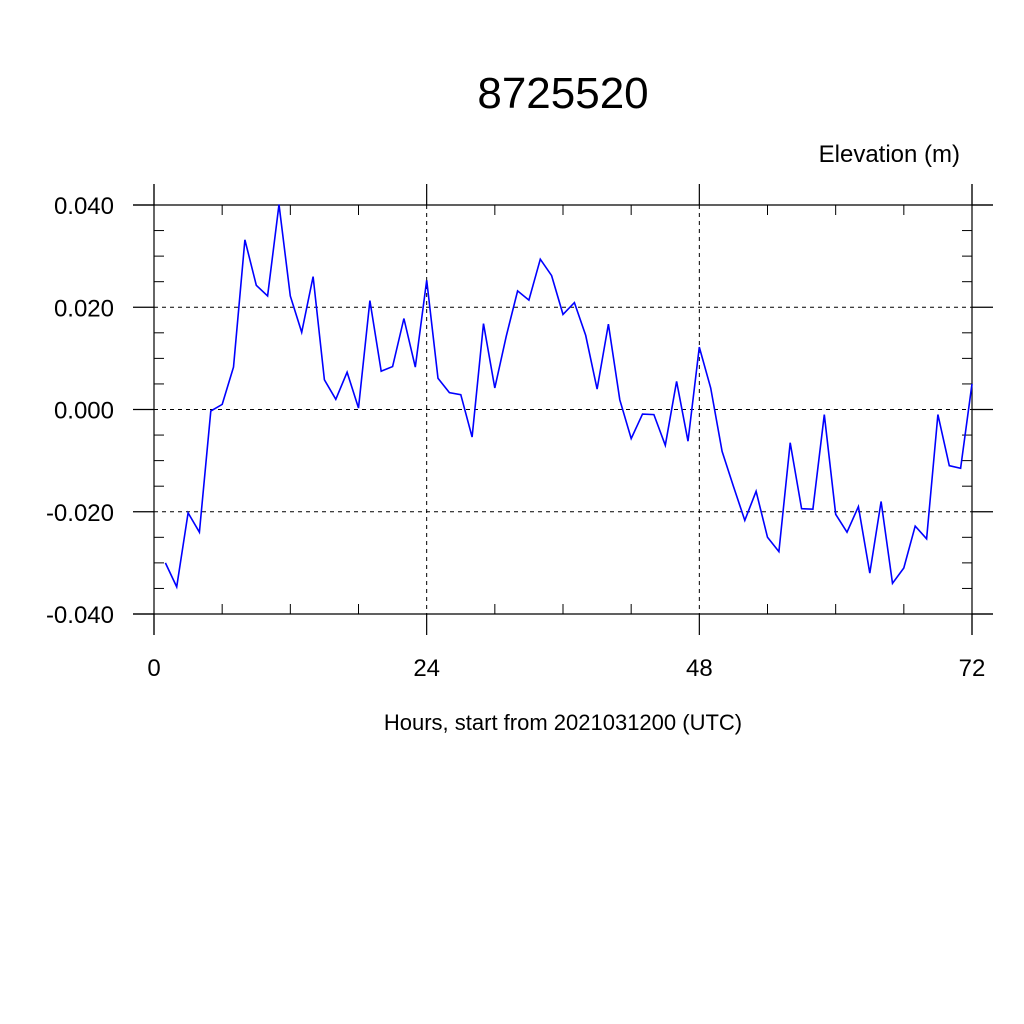  Describe the element at coordinates (426, 668) in the screenshot. I see `x-tick-label: 24` at that location.